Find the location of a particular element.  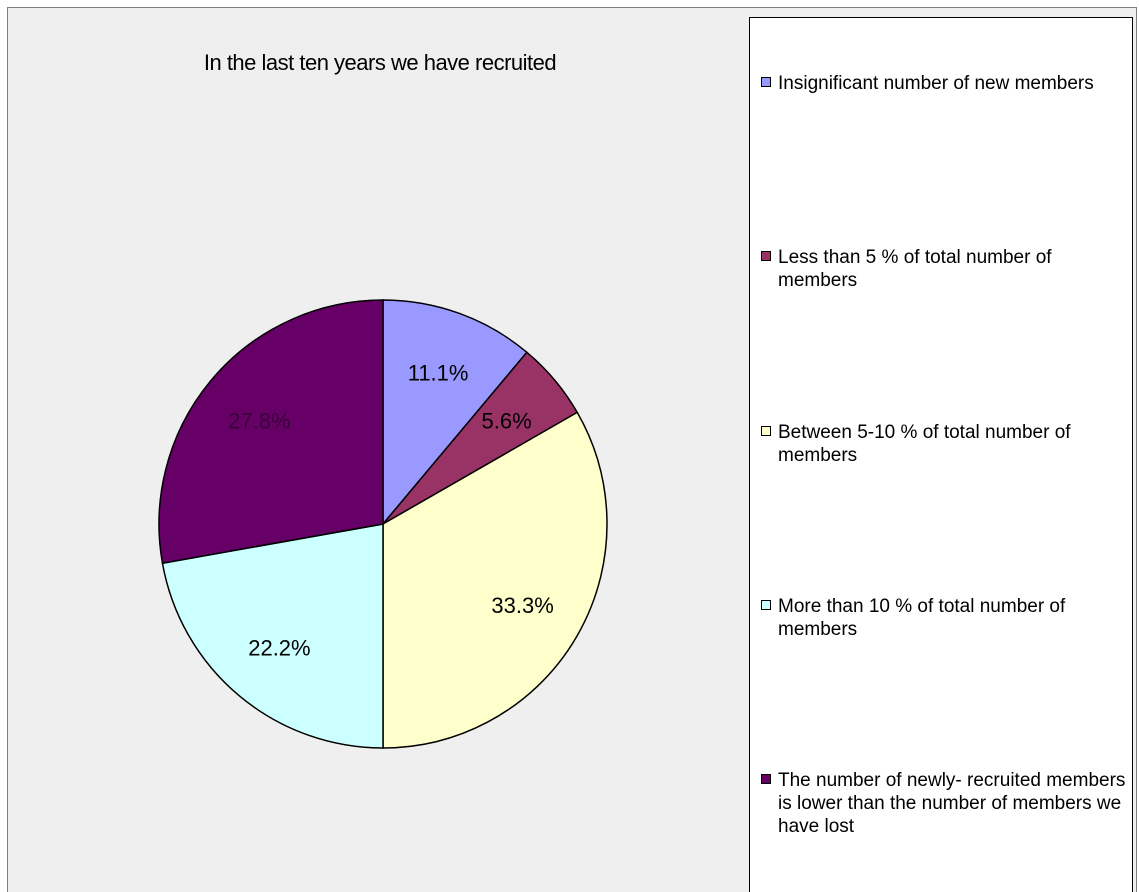

pie-slice-lower-than-lost is located at coordinates (271, 432).